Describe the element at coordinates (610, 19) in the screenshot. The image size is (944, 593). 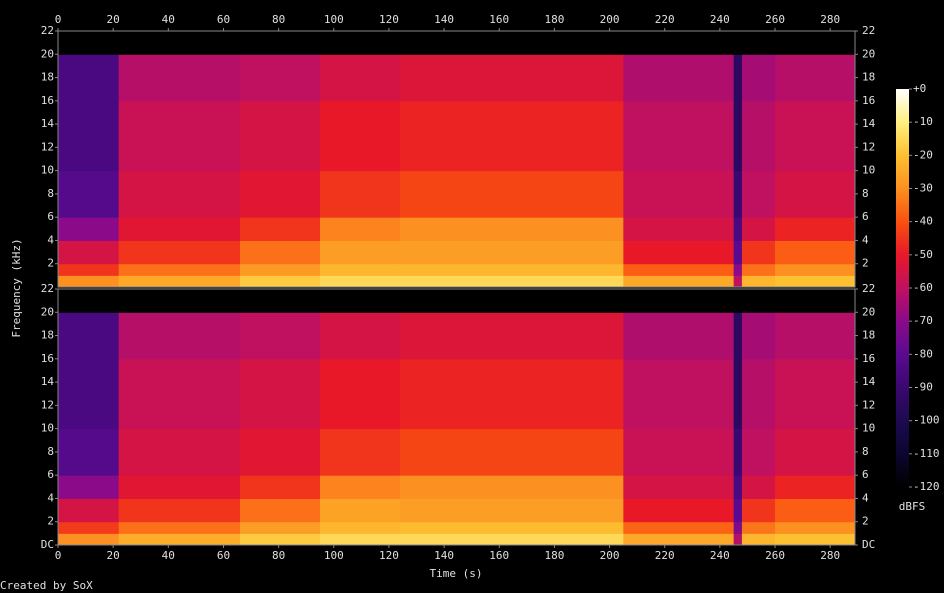
I see `x-tick-label-top: 200` at that location.